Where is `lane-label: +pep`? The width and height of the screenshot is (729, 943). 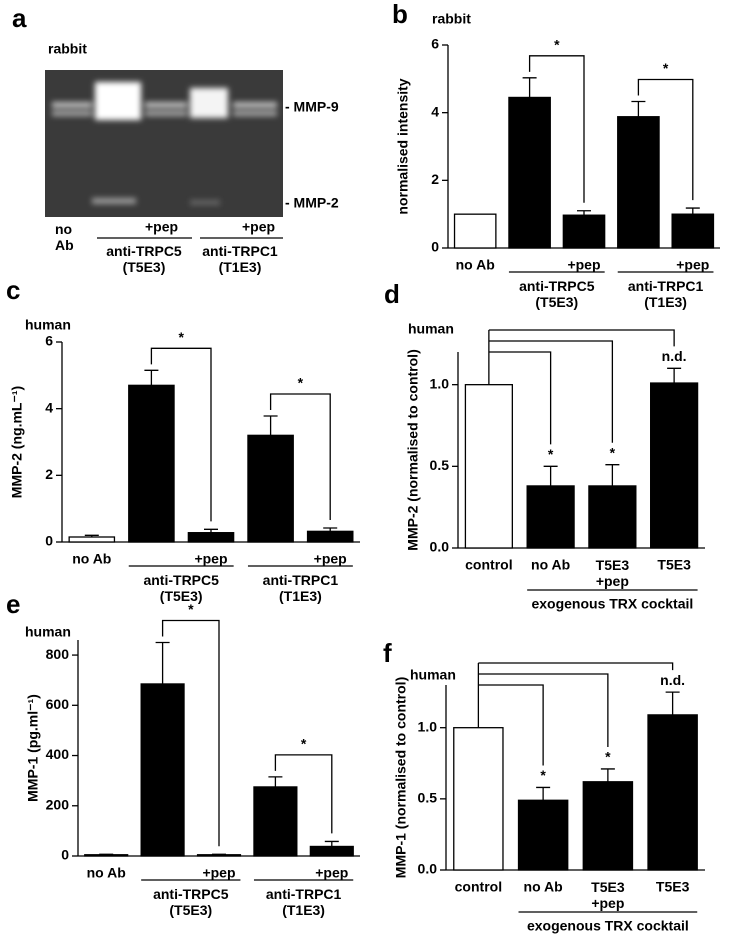 lane-label: +pep is located at coordinates (258, 227).